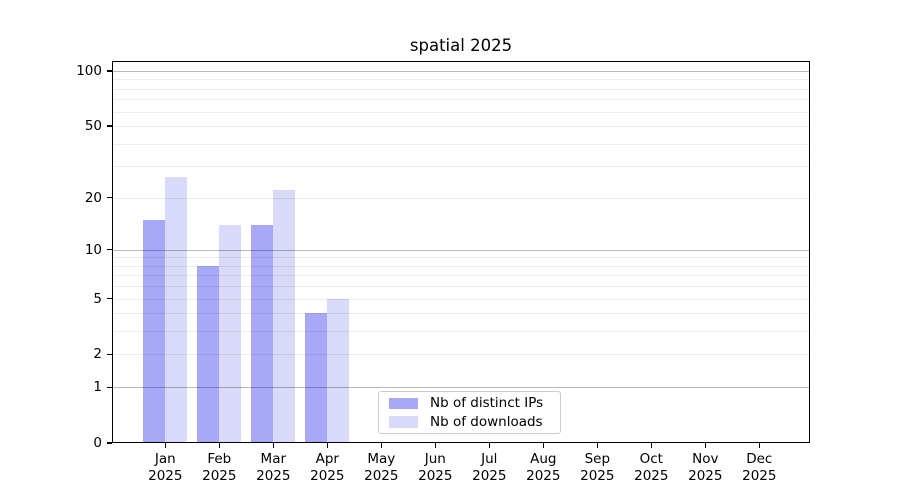  What do you see at coordinates (230, 333) in the screenshot?
I see `bar-downloads-feb` at bounding box center [230, 333].